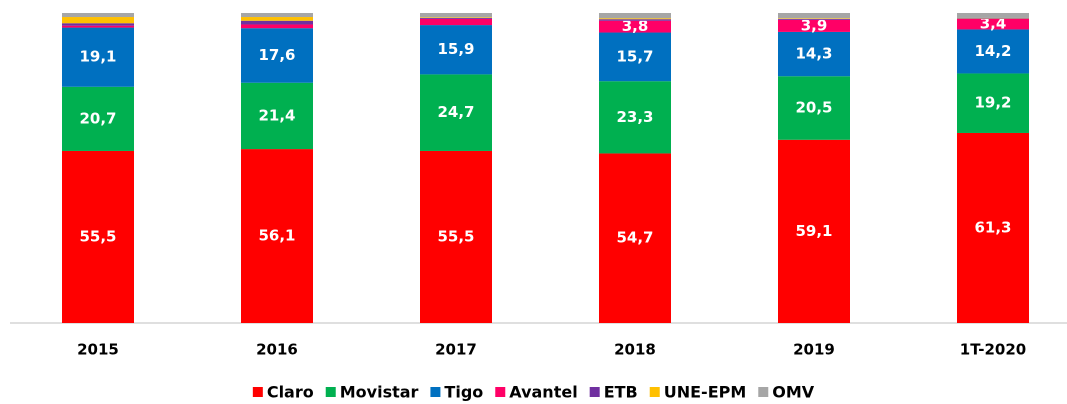 Image resolution: width=1067 pixels, height=404 pixels. Describe the element at coordinates (635, 350) in the screenshot. I see `x-tick-label: 2018` at that location.